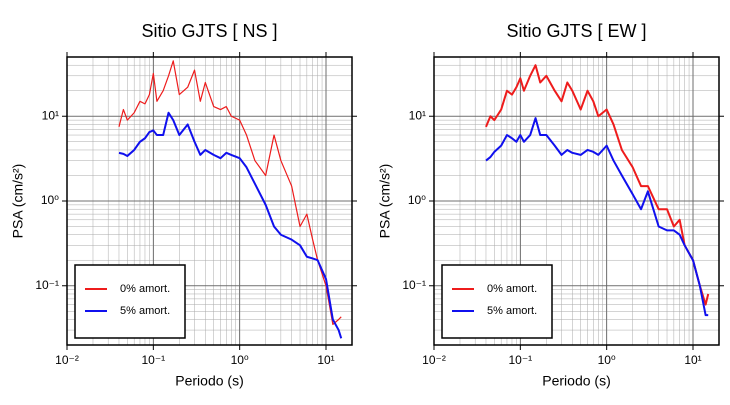 This screenshot has height=405, width=730. What do you see at coordinates (576, 31) in the screenshot?
I see `chart-title: Sitio GJTS [ EW ]` at bounding box center [576, 31].